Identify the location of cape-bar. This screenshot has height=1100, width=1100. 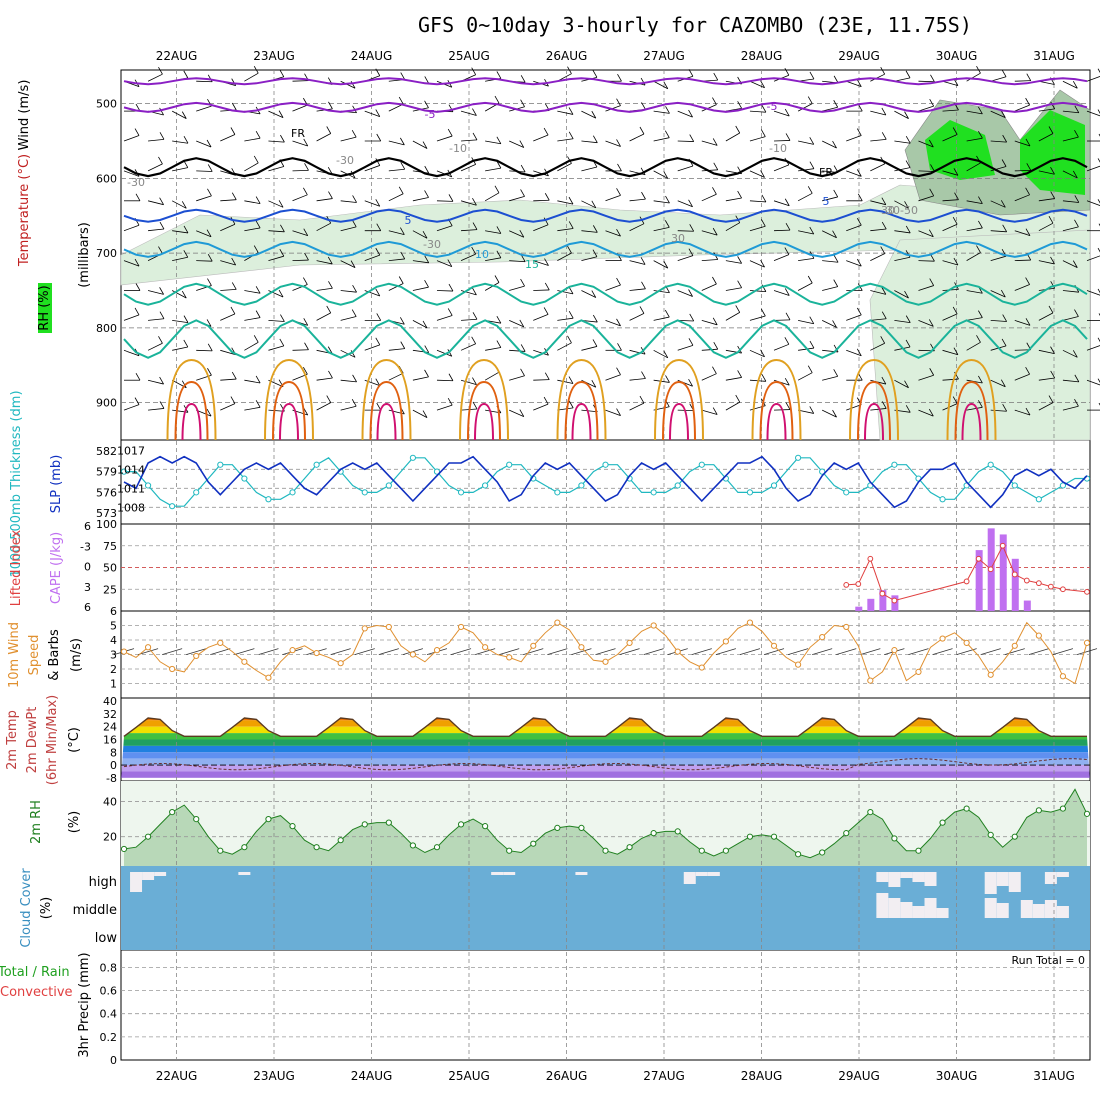
(883, 600).